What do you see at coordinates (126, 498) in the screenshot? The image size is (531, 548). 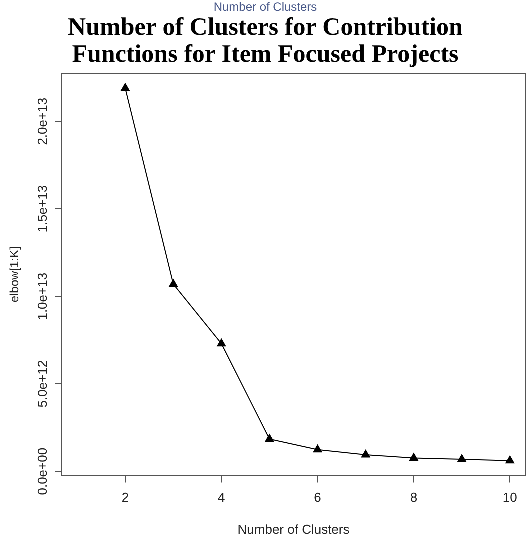 I see `x-tick-label: 2` at bounding box center [126, 498].